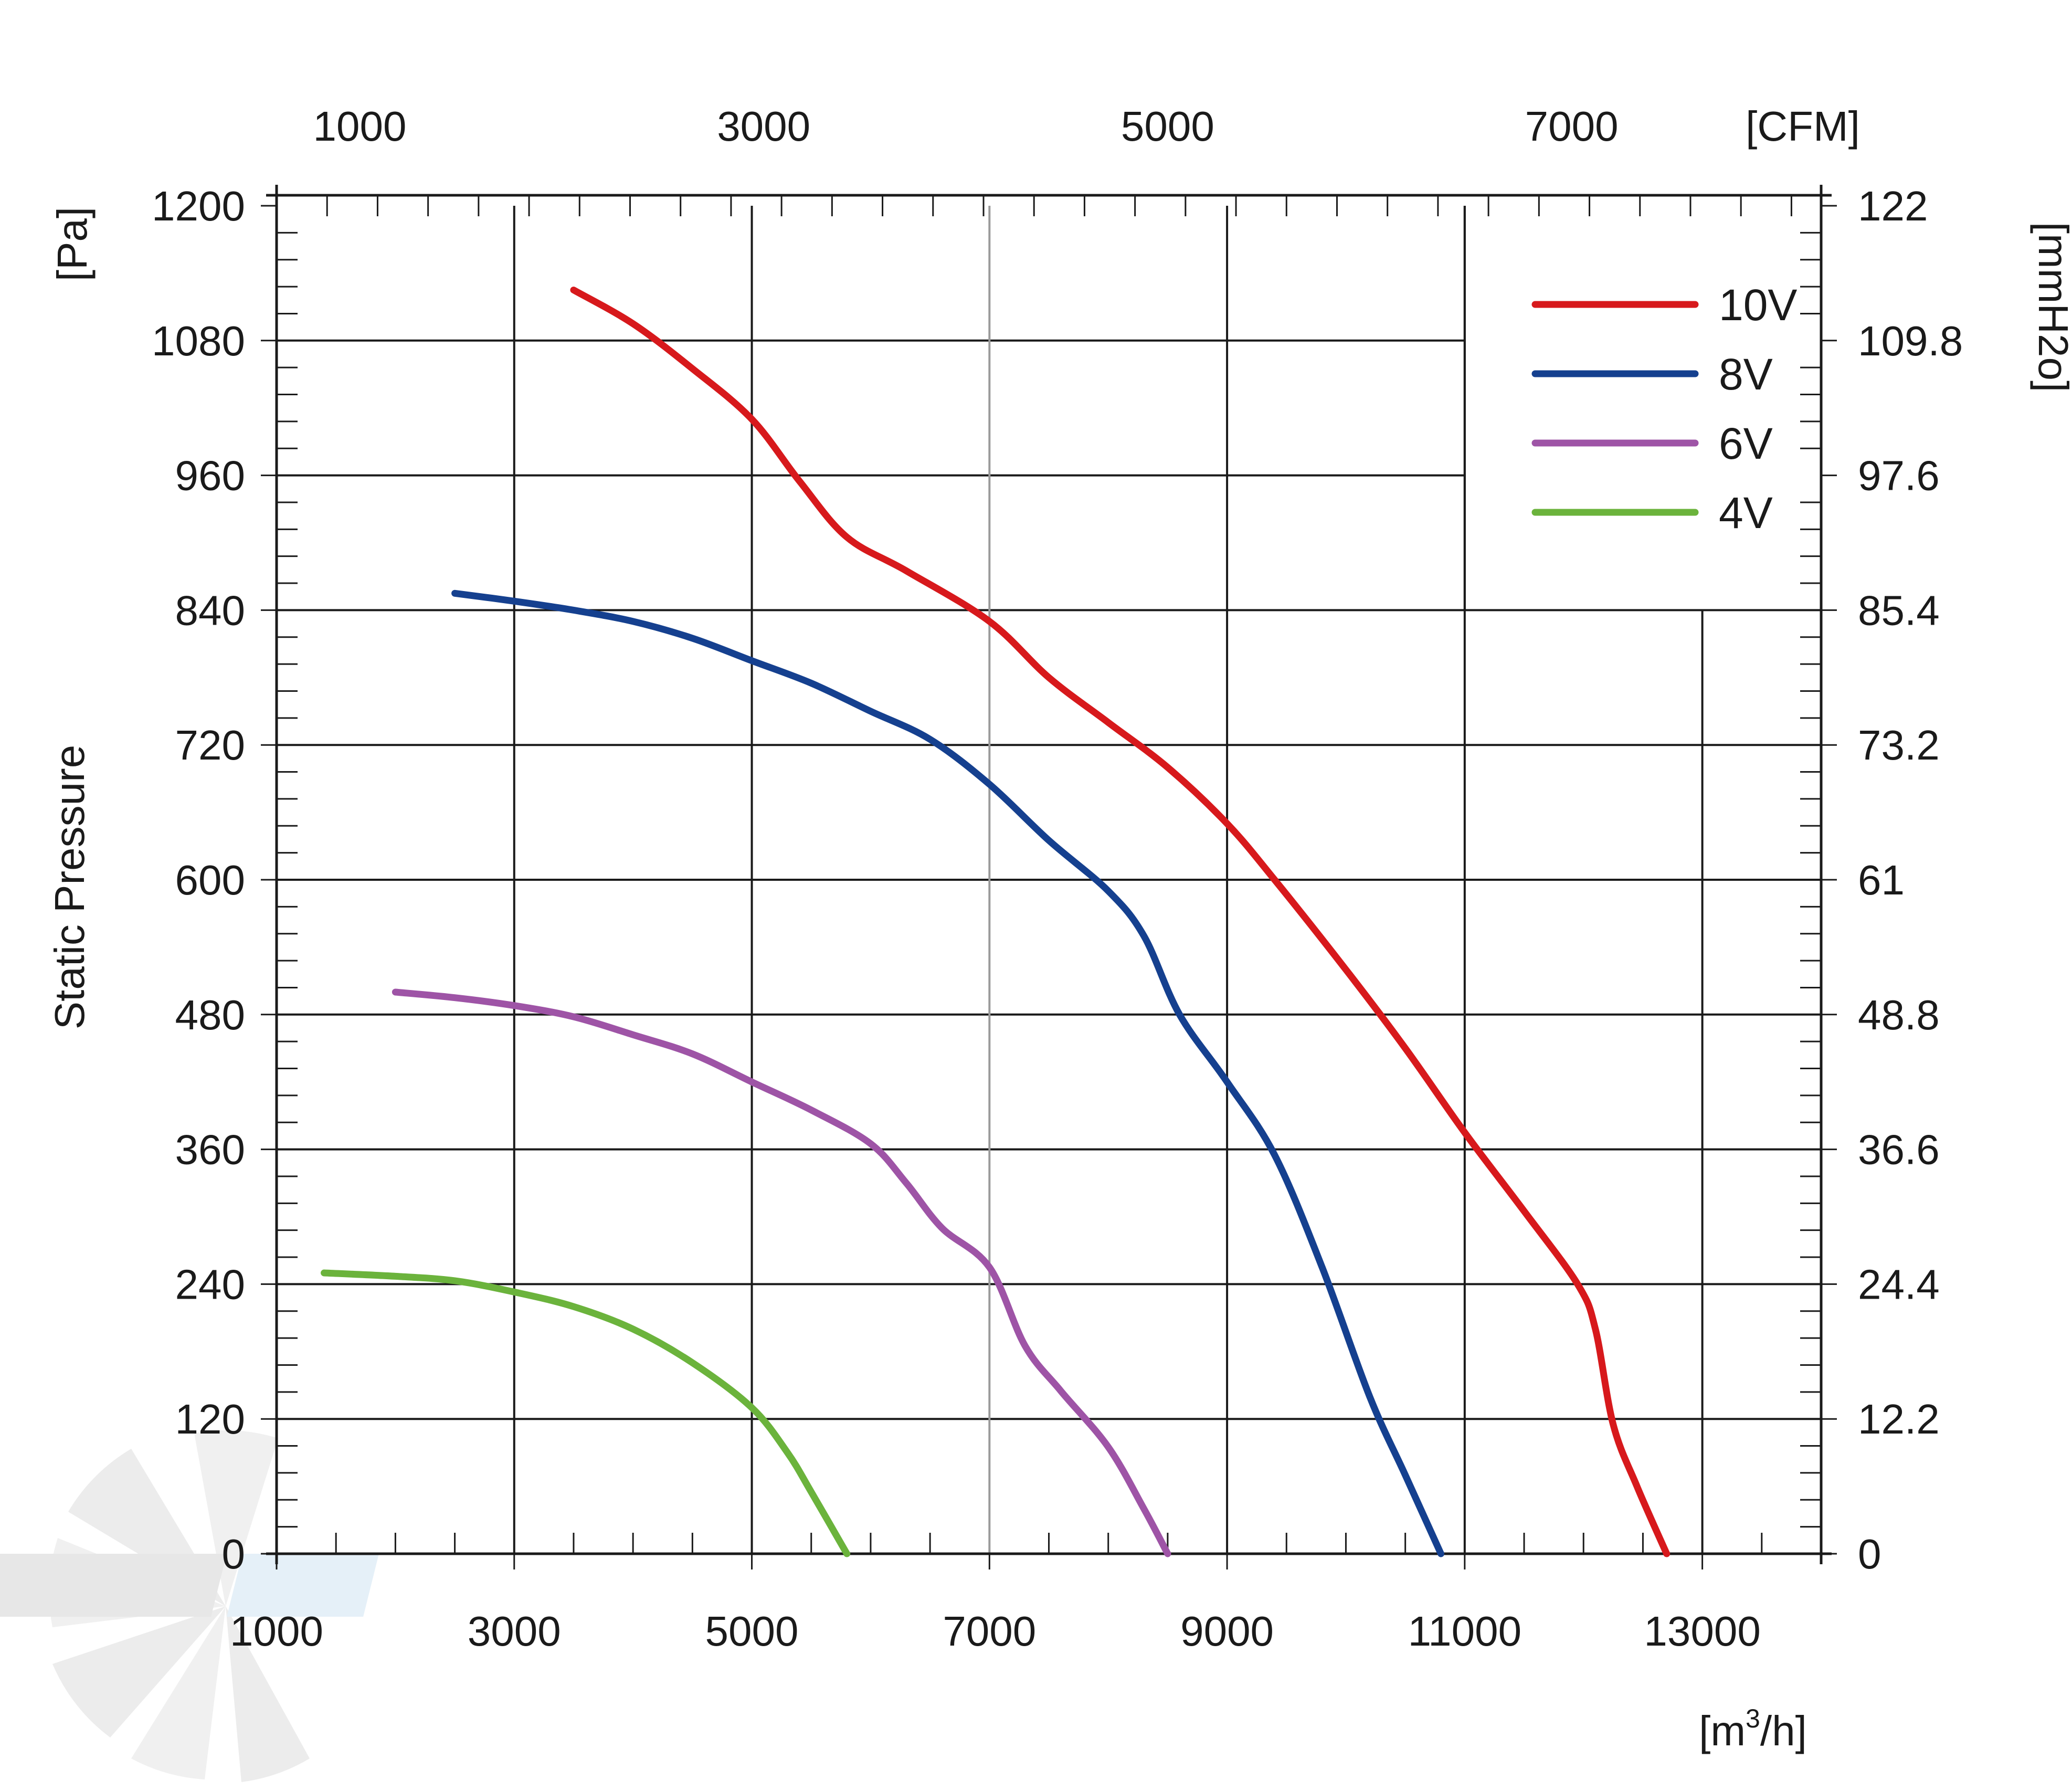  I want to click on legend-label-4v: 4V, so click(1746, 513).